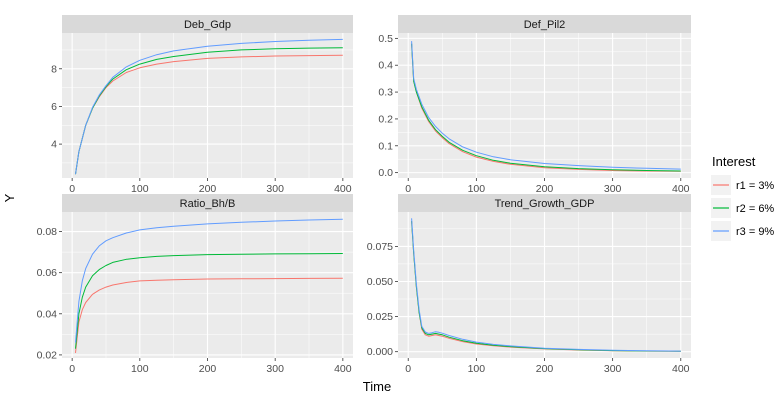 Image resolution: width=780 pixels, height=394 pixels. I want to click on y-tick-label: 0.06, so click(47, 273).